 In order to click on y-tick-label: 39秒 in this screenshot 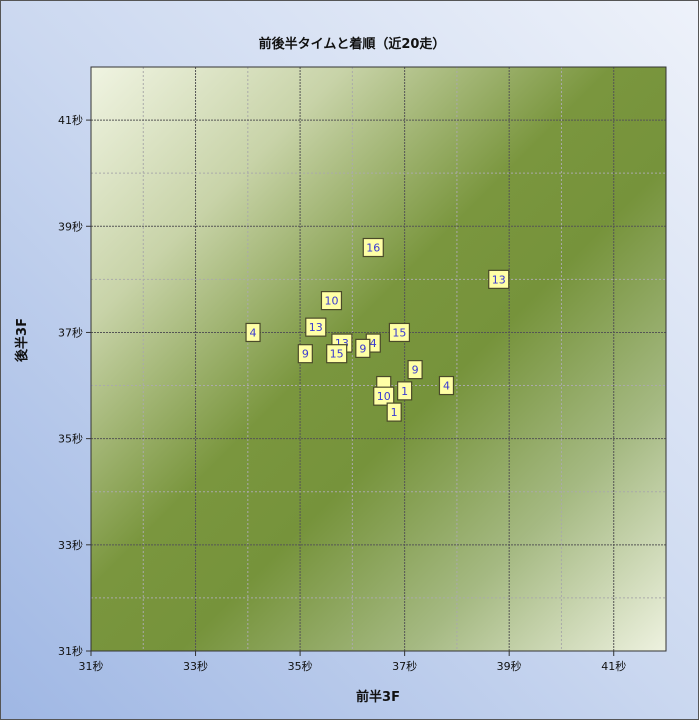, I will do `click(70, 226)`.